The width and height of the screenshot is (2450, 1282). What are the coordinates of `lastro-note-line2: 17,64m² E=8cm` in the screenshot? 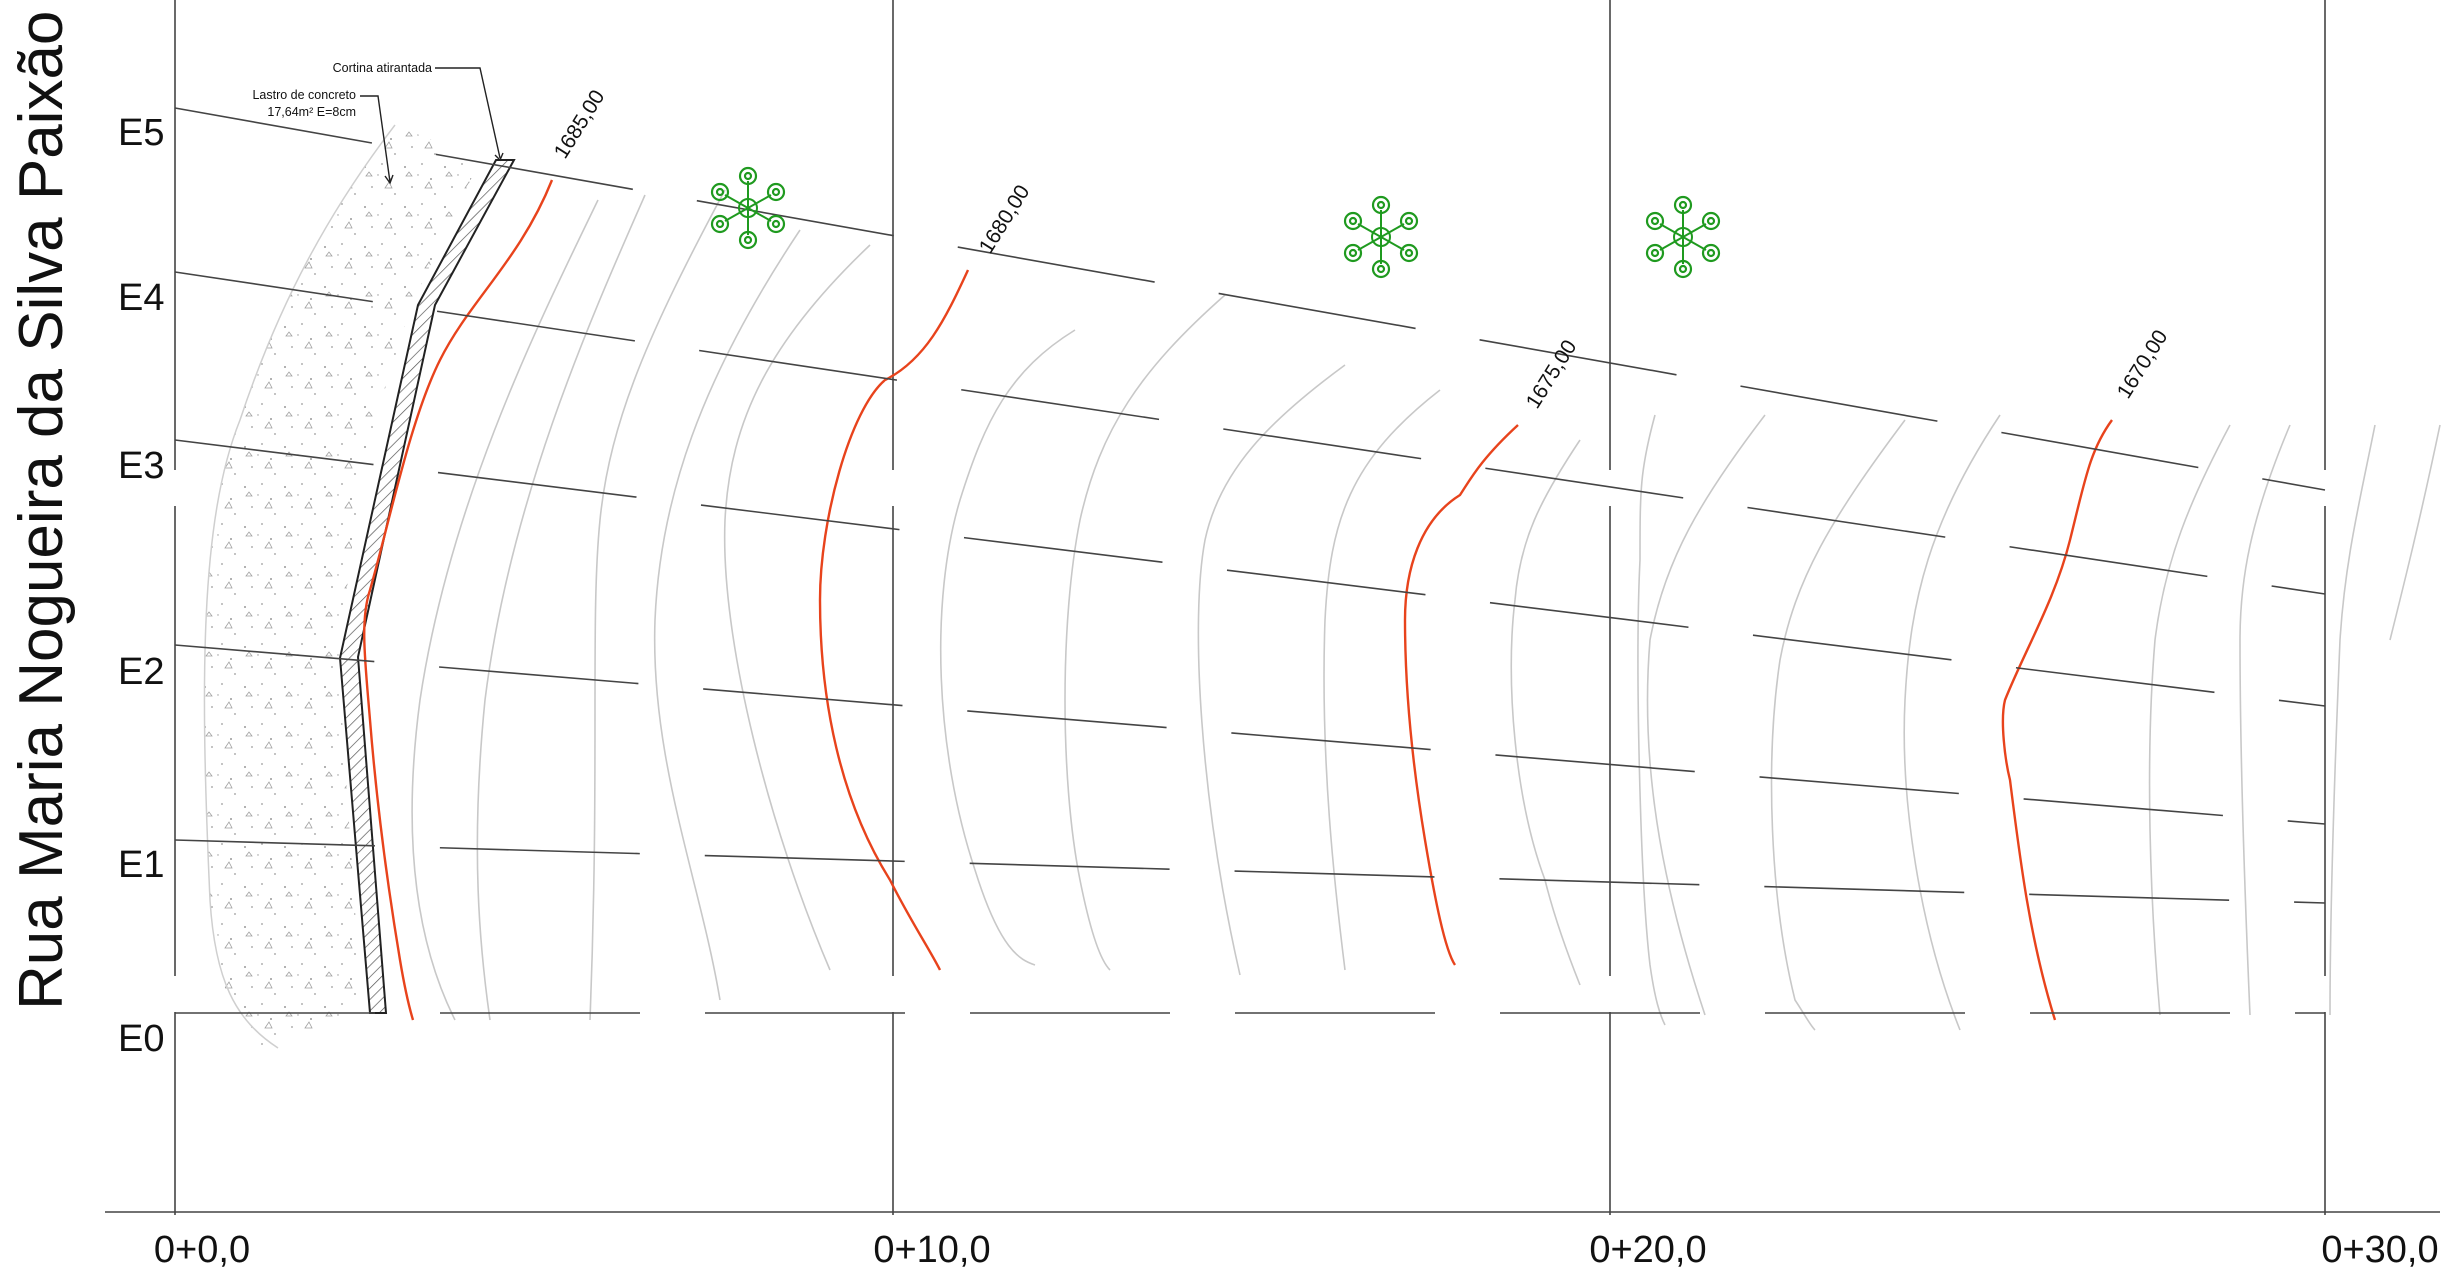 It's located at (311, 112).